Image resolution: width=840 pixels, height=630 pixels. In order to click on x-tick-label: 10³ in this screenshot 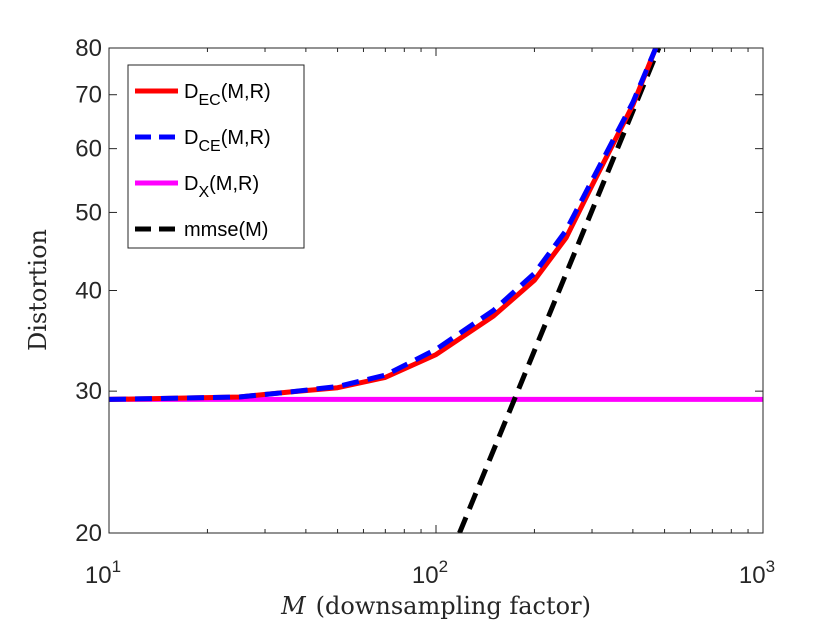, I will do `click(757, 573)`.